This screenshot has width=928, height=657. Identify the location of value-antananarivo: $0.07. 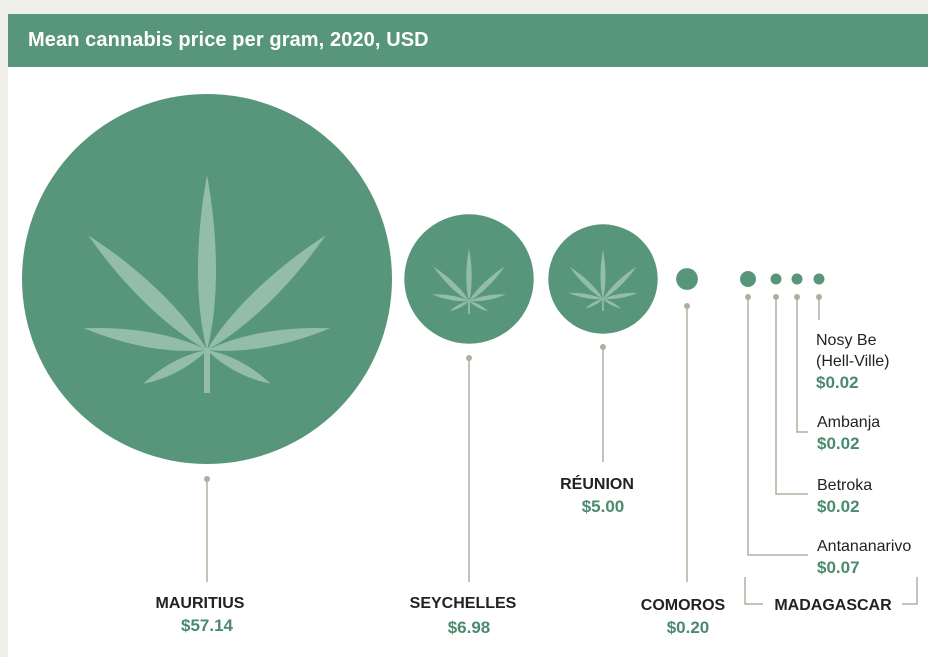
(838, 567).